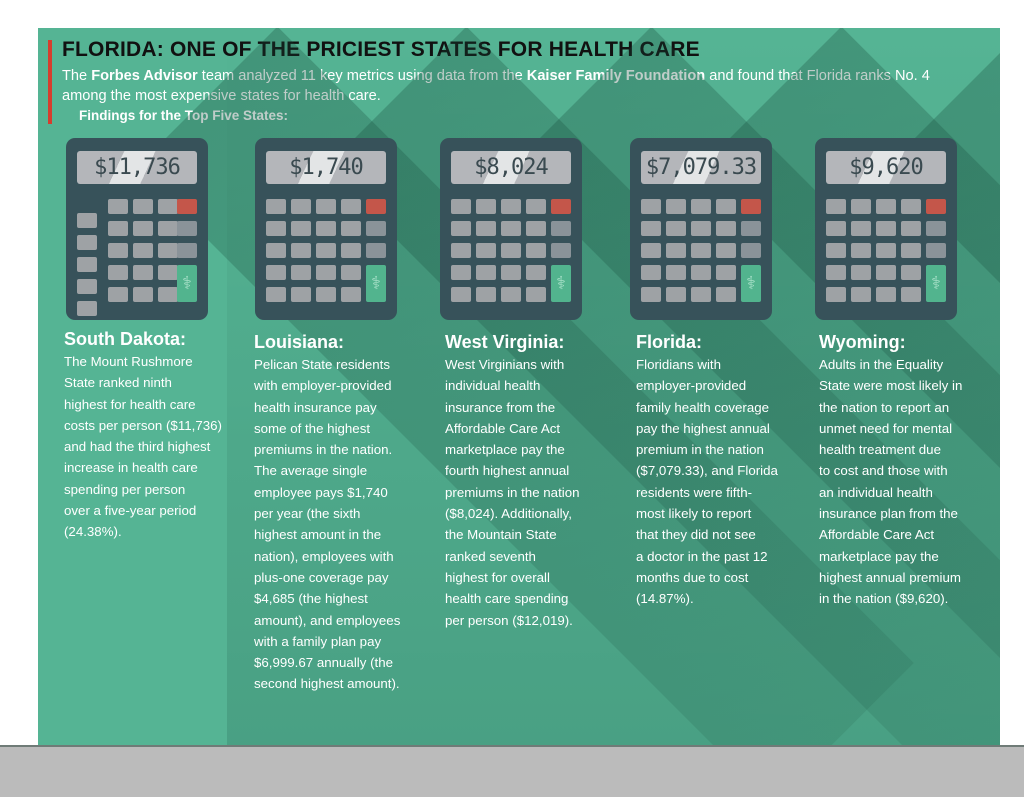  Describe the element at coordinates (184, 115) in the screenshot. I see `findings-heading: Findings for the Top Five States:` at that location.